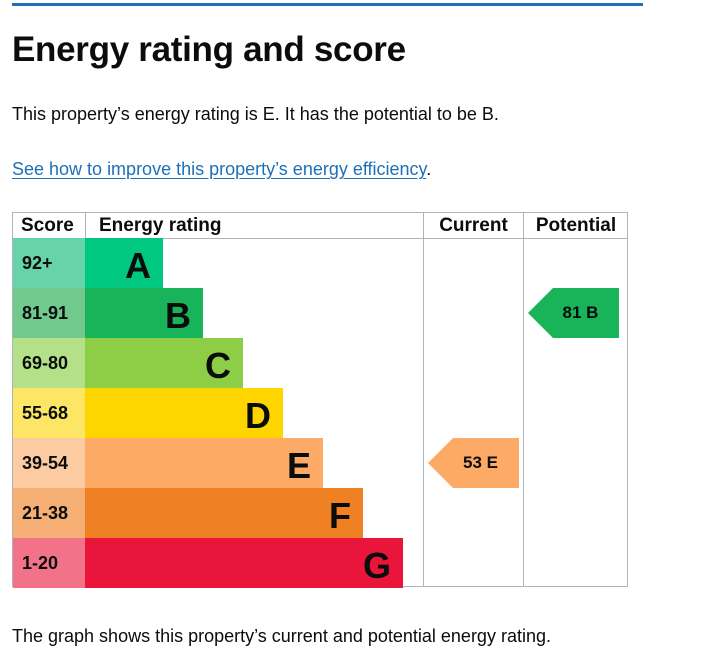 The image size is (718, 669). I want to click on band-bar: D, so click(184, 413).